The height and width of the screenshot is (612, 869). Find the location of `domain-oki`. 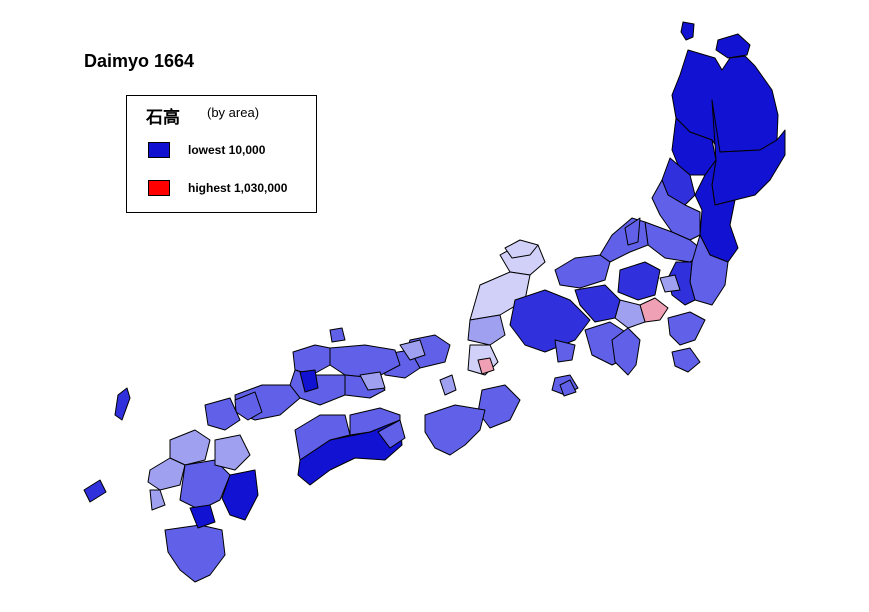

domain-oki is located at coordinates (337, 335).